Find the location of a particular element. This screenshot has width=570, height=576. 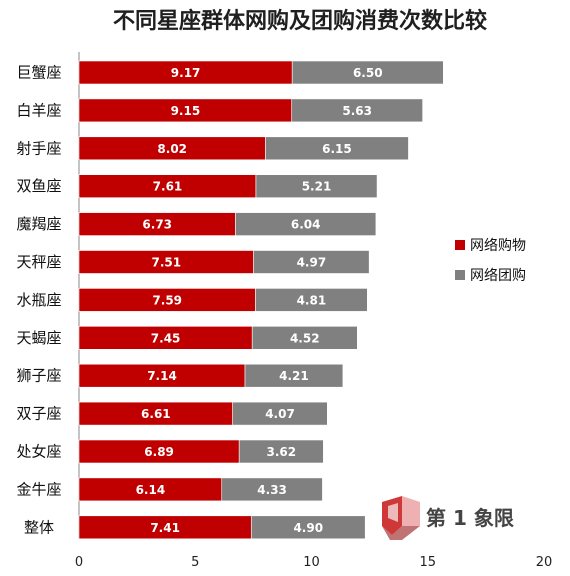

category-label: 白羊座 is located at coordinates (38, 110).